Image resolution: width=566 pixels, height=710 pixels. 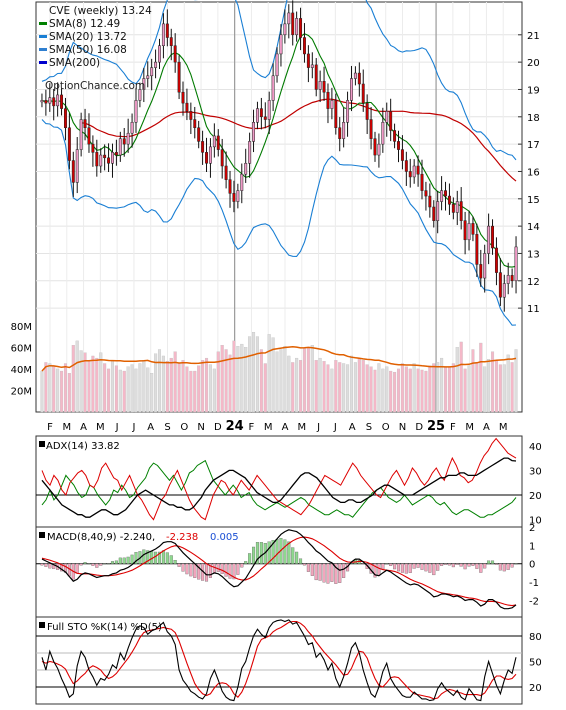 I want to click on macd-tick-label: -2, so click(x=534, y=601).